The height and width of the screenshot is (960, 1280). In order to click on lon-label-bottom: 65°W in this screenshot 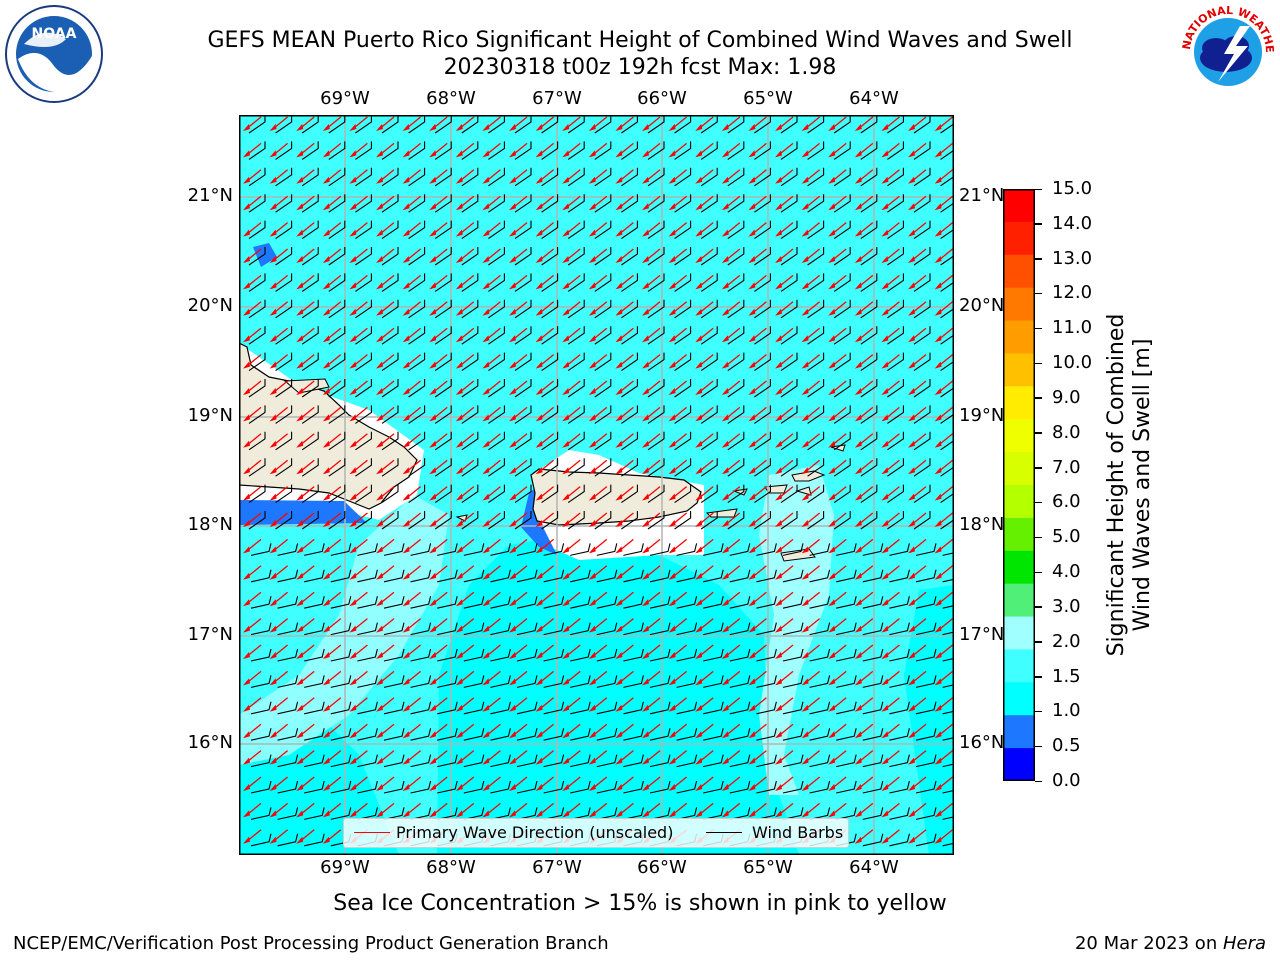, I will do `click(768, 867)`.